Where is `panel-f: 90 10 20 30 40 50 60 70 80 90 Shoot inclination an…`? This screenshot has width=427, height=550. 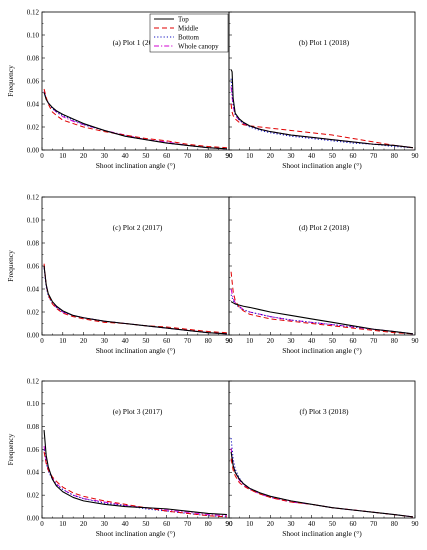
panel-f: 90 10 20 30 40 50 60 70 80 90 Shoot inclination an… is located at coordinates (322, 459).